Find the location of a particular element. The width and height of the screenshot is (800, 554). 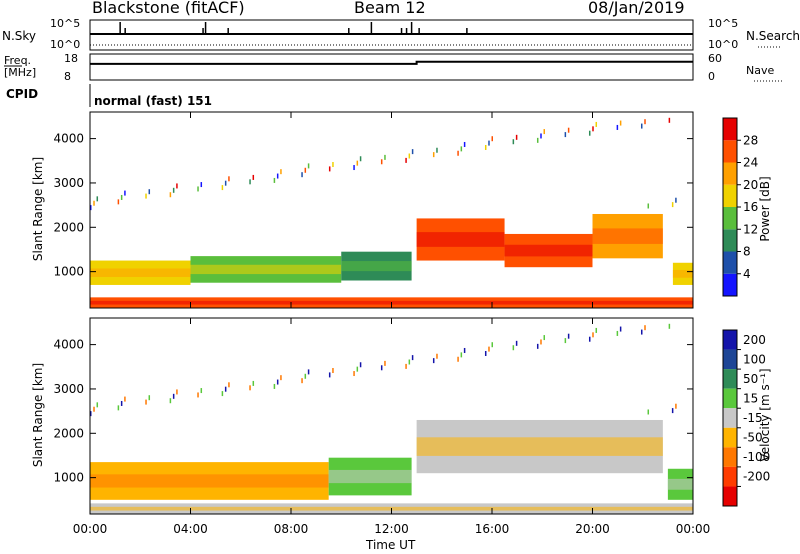

x-tick-label: 16:00 is located at coordinates (492, 529).